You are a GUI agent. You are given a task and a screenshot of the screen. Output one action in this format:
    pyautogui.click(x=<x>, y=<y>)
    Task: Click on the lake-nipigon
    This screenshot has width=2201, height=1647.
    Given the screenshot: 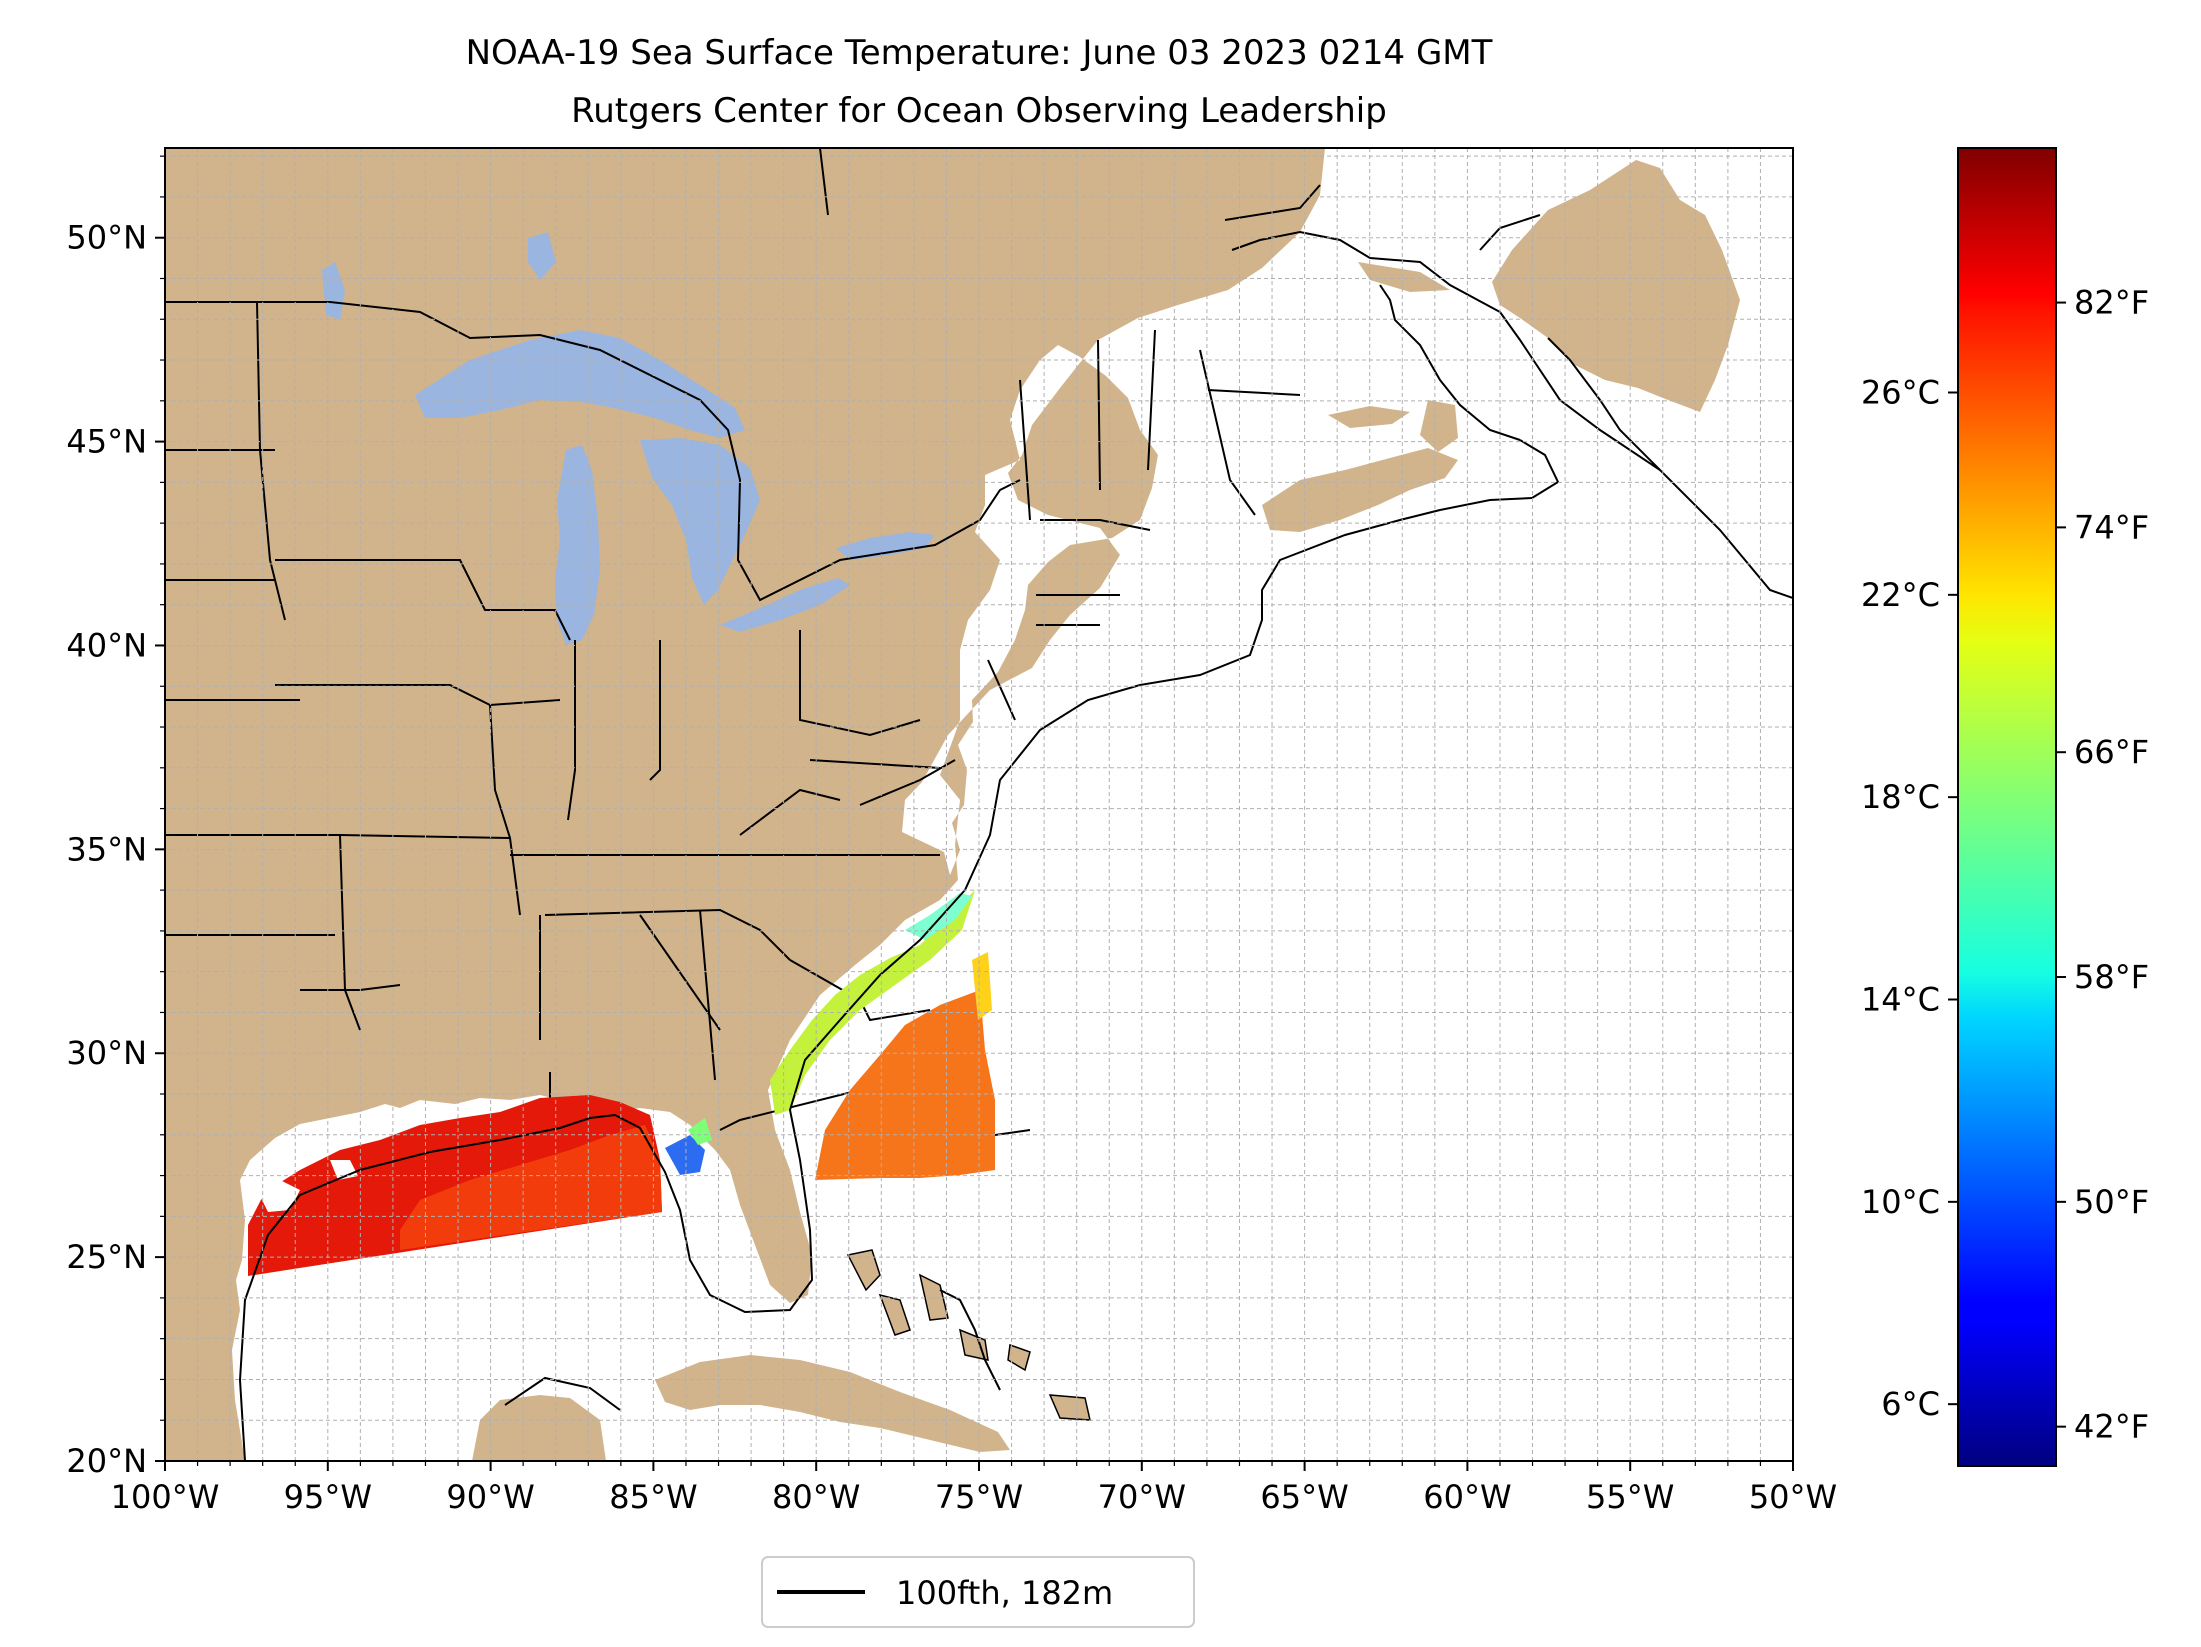 What is the action you would take?
    pyautogui.click(x=542, y=256)
    